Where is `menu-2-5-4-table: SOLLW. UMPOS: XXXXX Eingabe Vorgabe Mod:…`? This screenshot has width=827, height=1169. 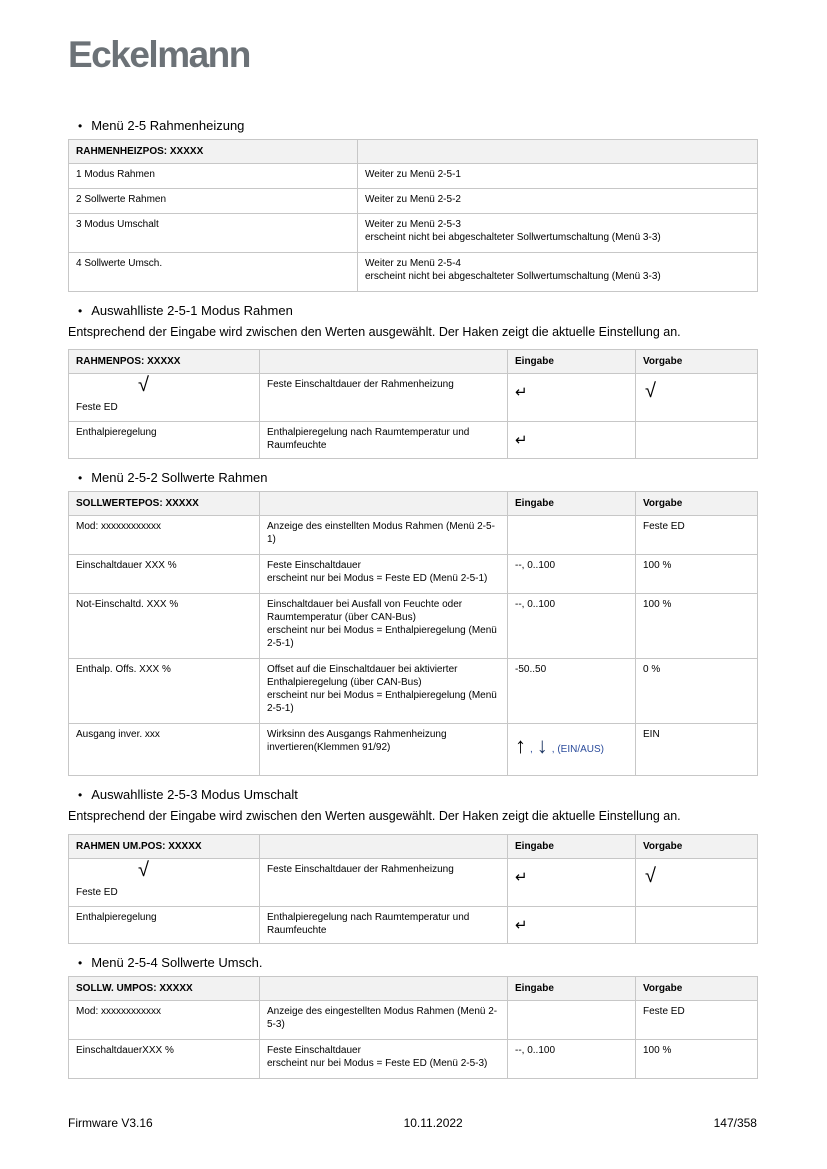
menu-2-5-4-table: SOLLW. UMPOS: XXXXX Eingabe Vorgabe Mod:… is located at coordinates (413, 1027).